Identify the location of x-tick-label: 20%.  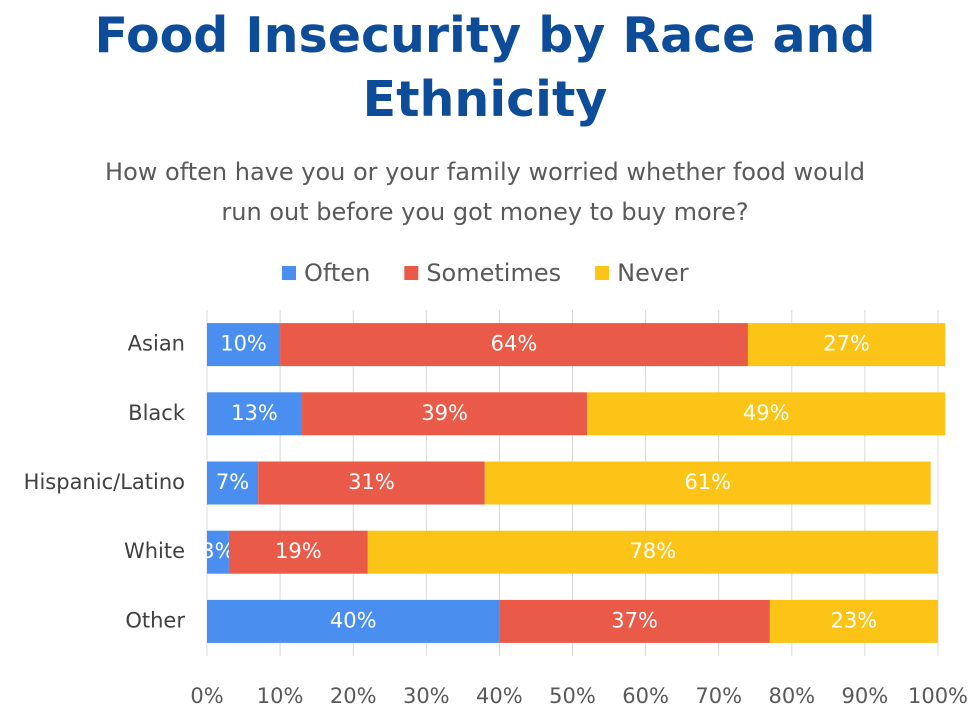
(353, 696).